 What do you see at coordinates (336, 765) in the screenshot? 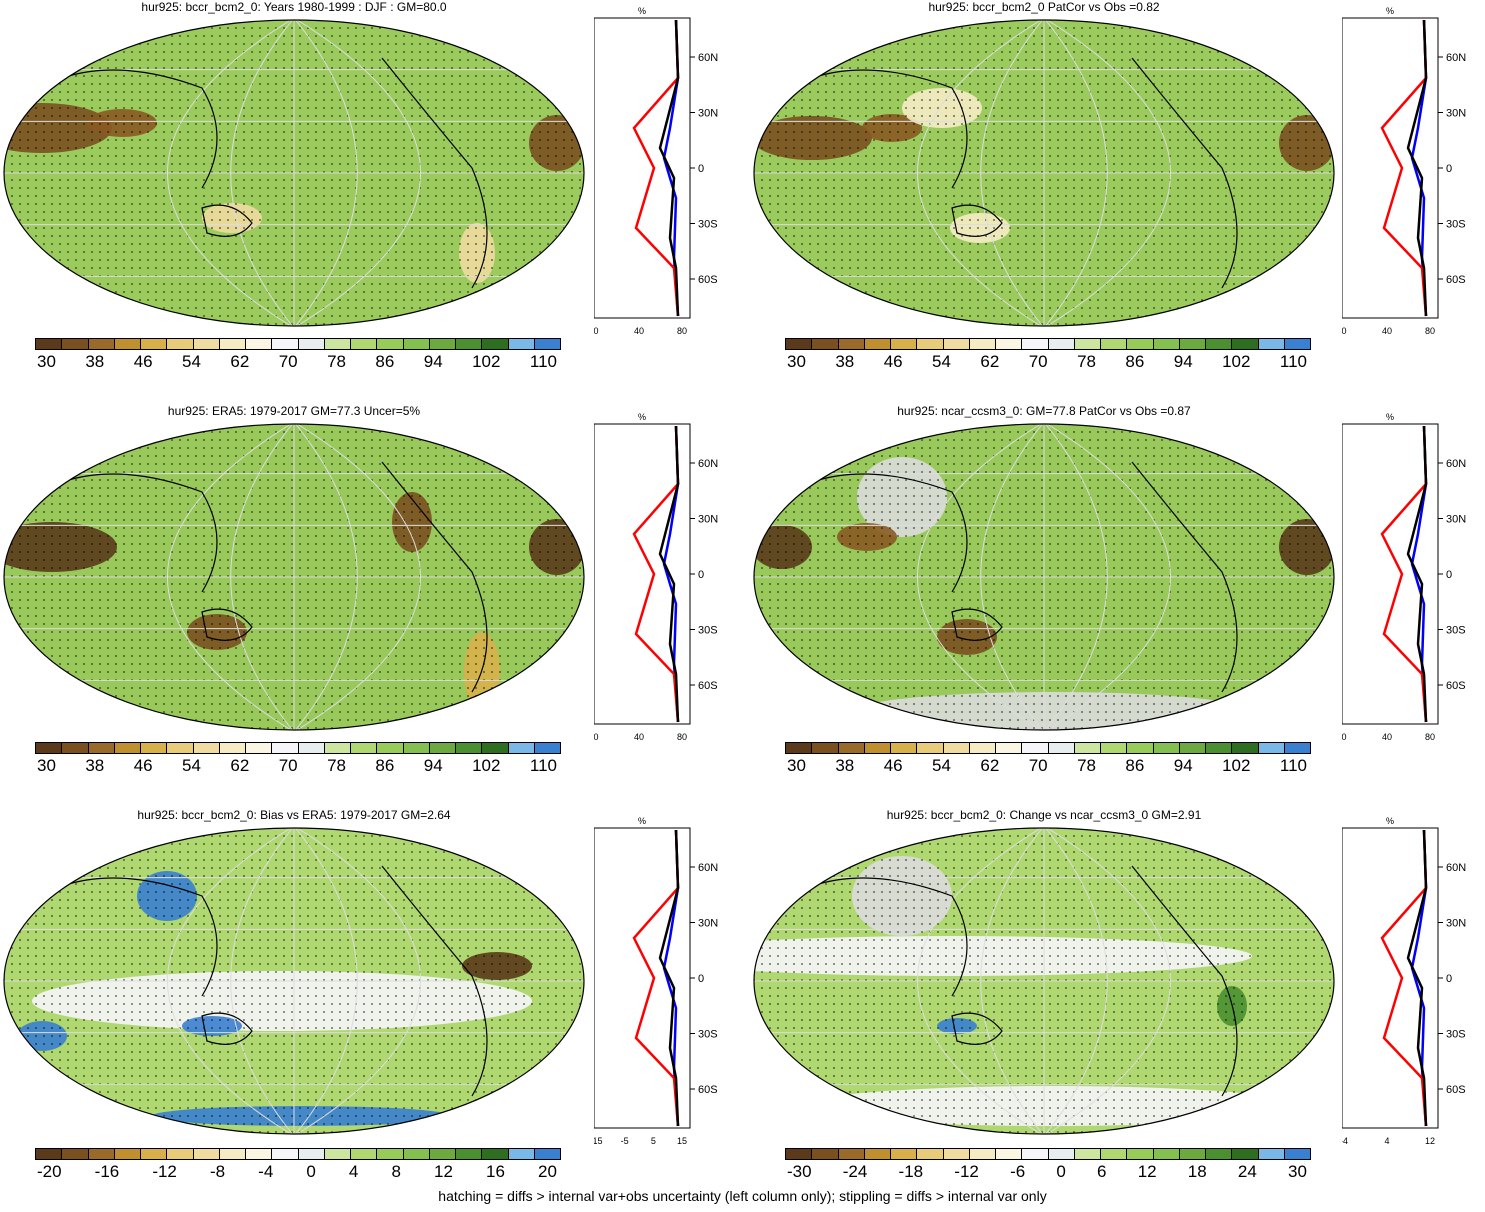
I see `colorbar-tick-label: 78` at bounding box center [336, 765].